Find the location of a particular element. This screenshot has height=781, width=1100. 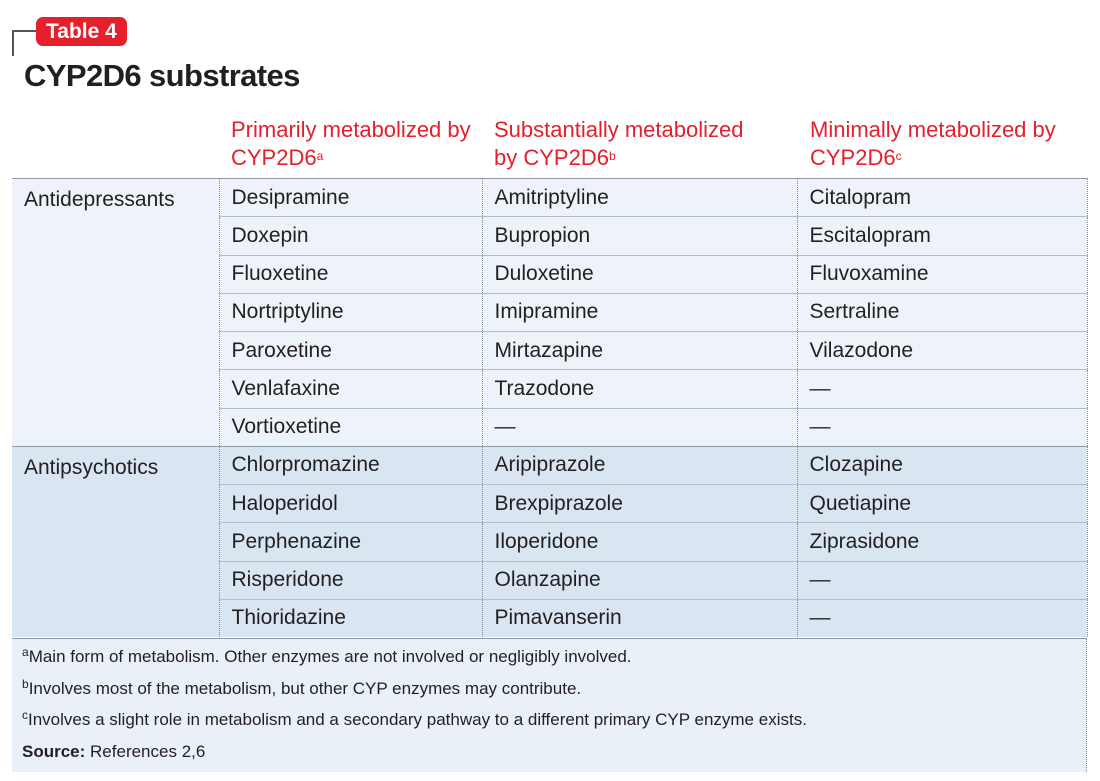

column-header: Primarily metabolized by CYP2D6a is located at coordinates (366, 144).